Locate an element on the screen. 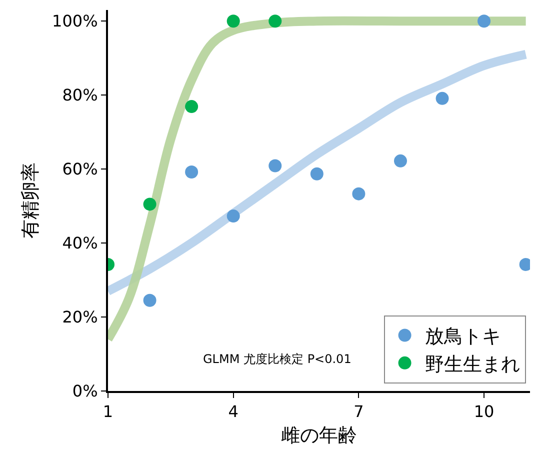 The width and height of the screenshot is (558, 457). x-tick-label: 10 is located at coordinates (484, 412).